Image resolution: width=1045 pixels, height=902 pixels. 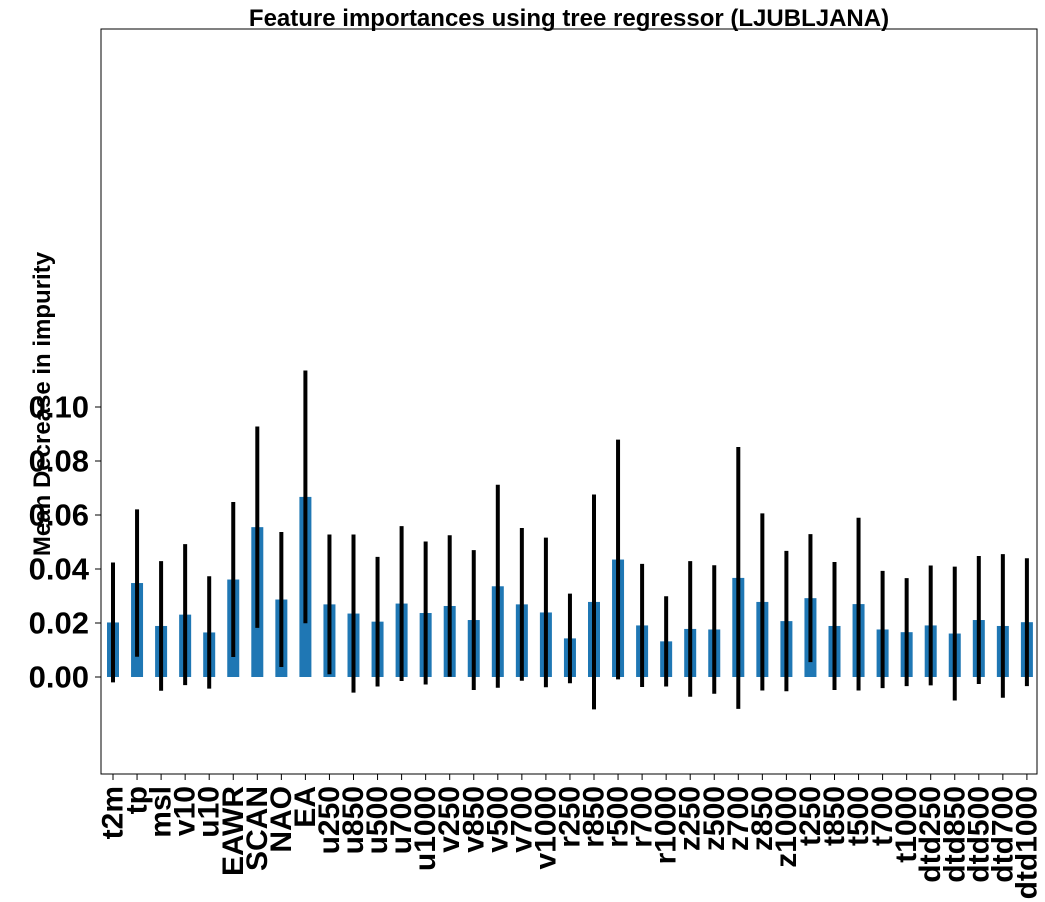 I want to click on x-tick-label: NAO, so click(x=281, y=819).